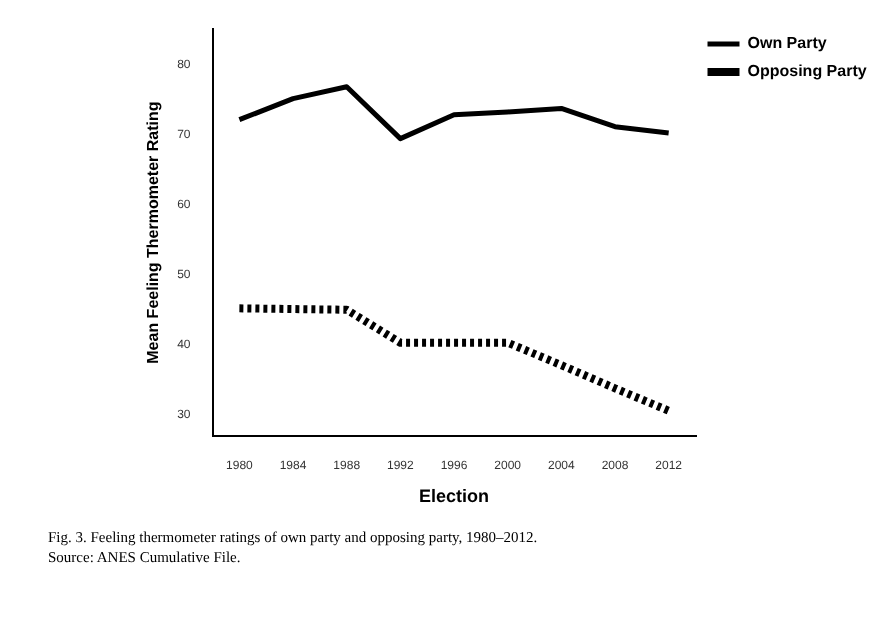 The image size is (882, 618). Describe the element at coordinates (787, 43) in the screenshot. I see `legend-label: Own Party` at that location.